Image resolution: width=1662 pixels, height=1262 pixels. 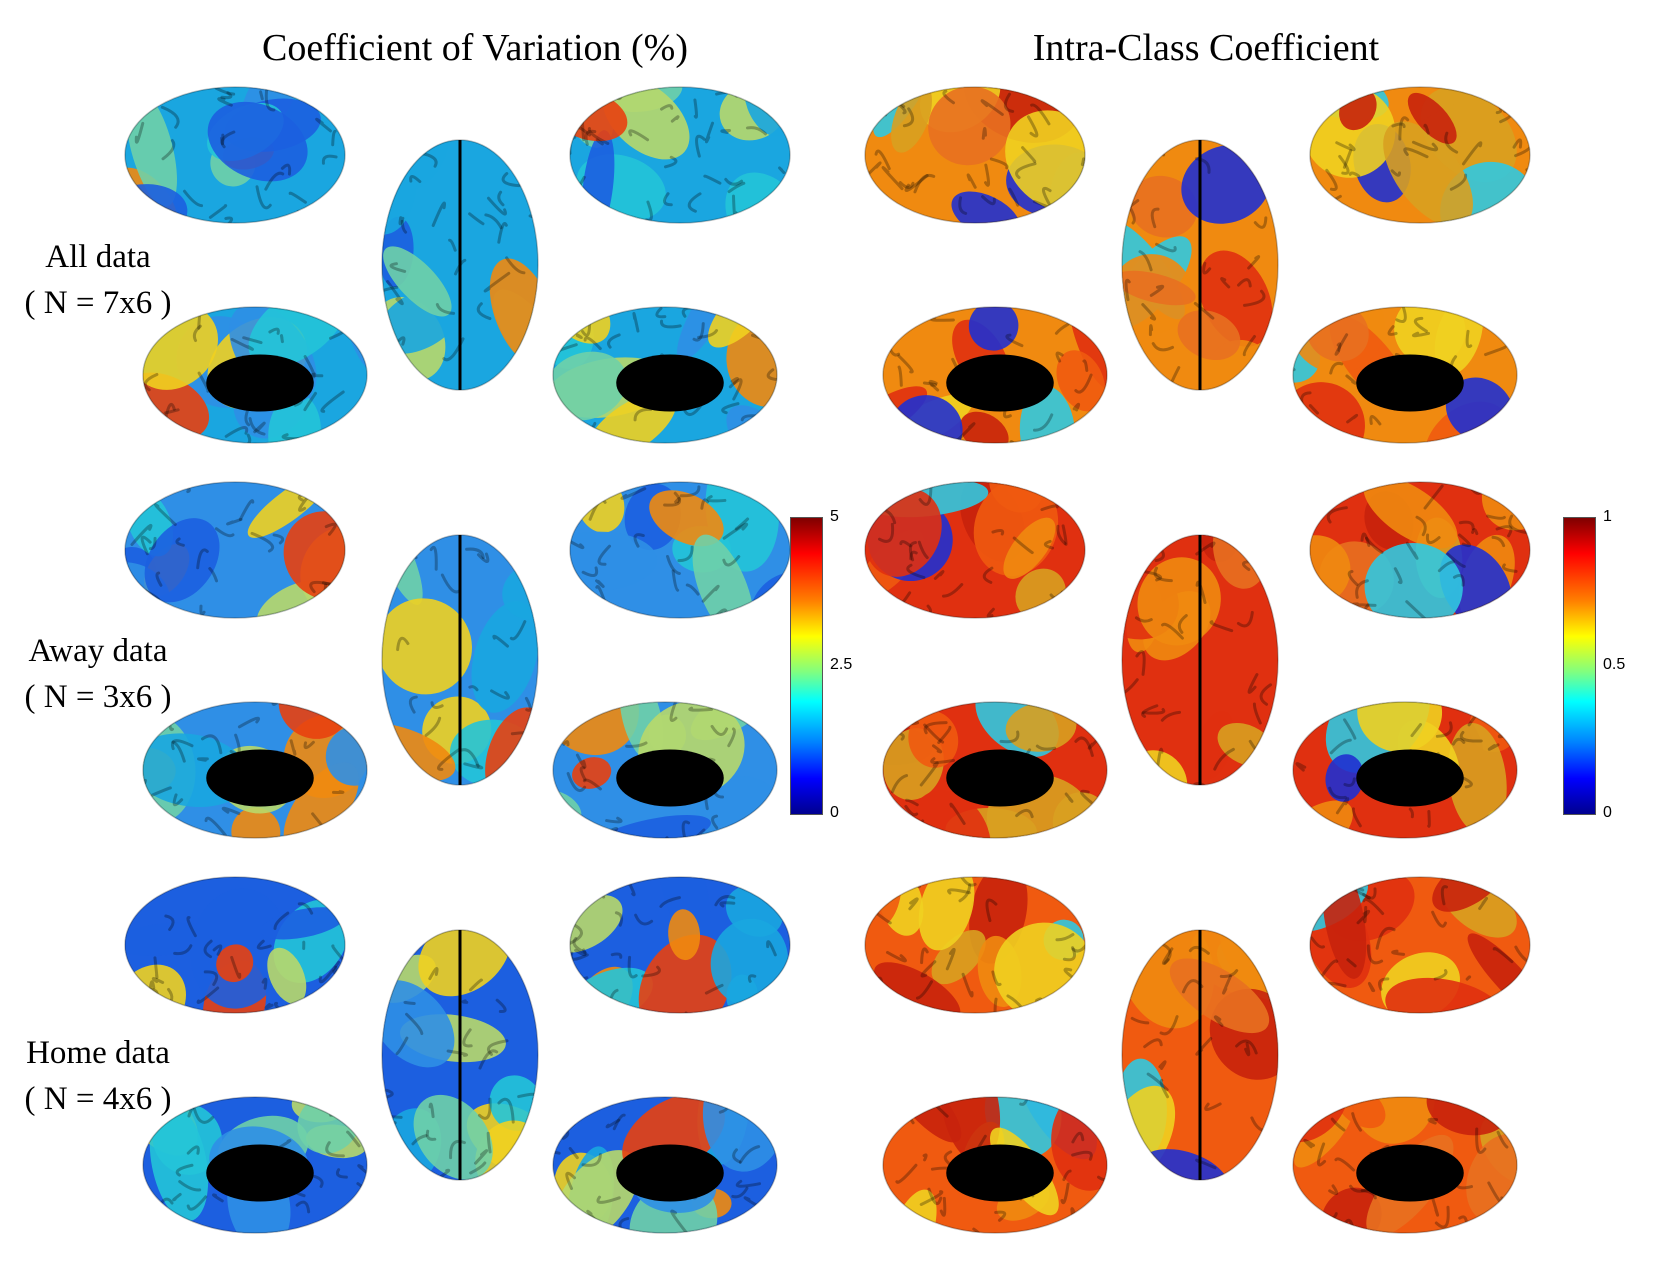 I want to click on colorbar-icc-tick-max: 1, so click(x=1607, y=516).